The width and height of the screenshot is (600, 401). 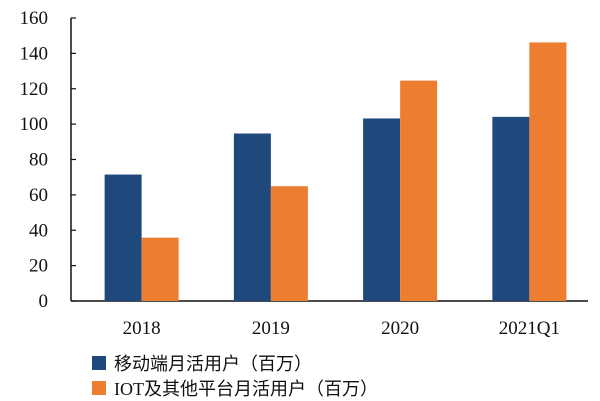 I want to click on y-tick-label: 60, so click(x=38, y=195).